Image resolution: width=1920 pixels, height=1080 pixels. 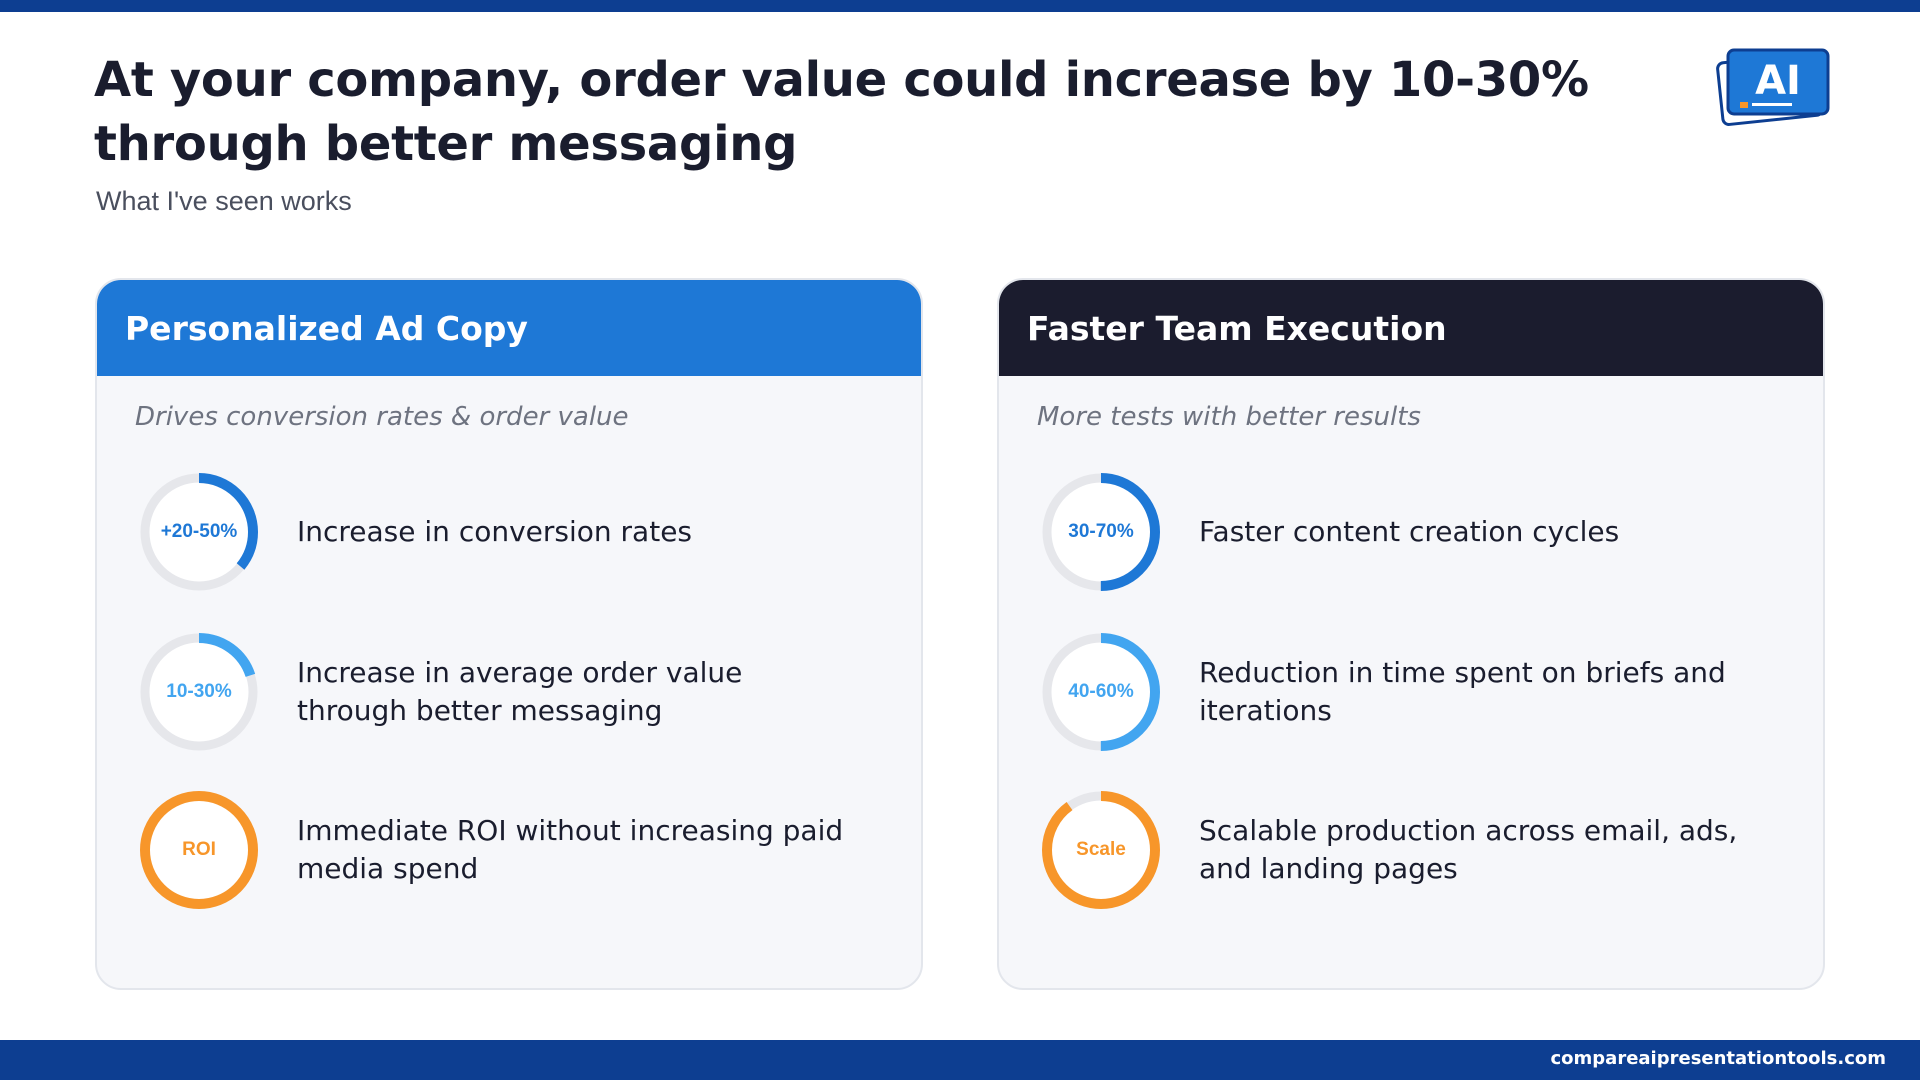 I want to click on page-subtitle: What I've seen works, so click(x=224, y=201).